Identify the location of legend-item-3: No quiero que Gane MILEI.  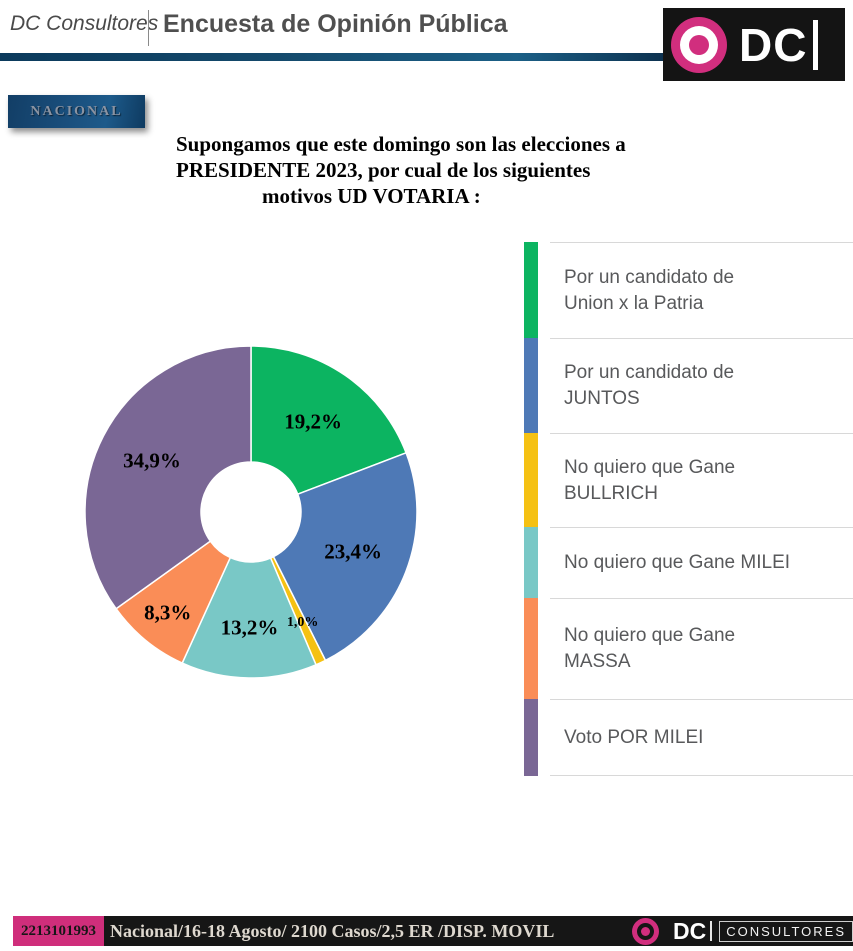
(688, 562).